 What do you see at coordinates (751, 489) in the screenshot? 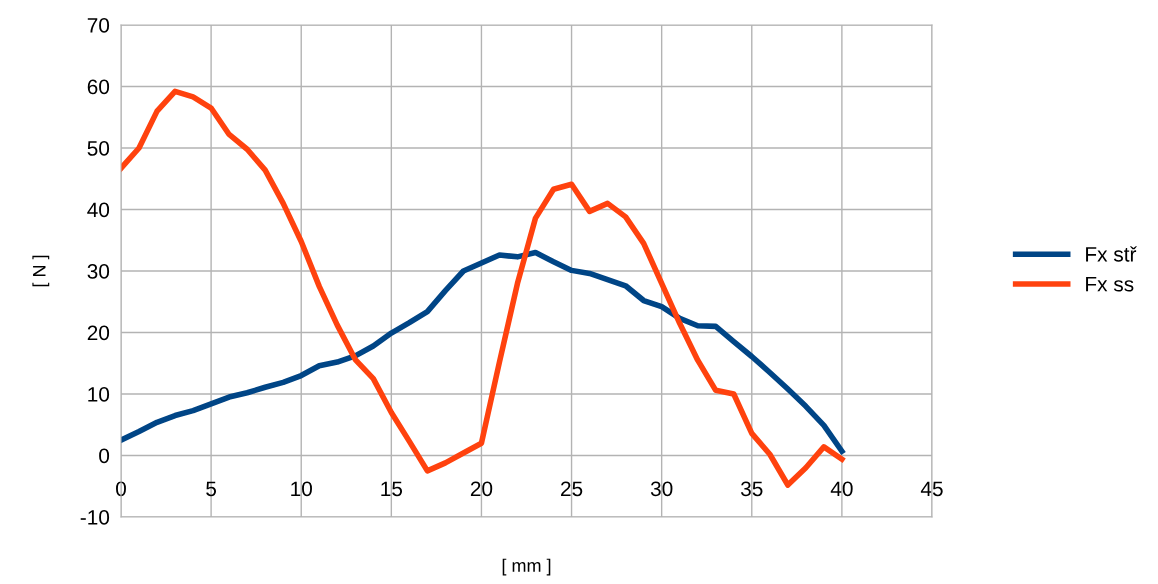
I see `x-tick-label: 35` at bounding box center [751, 489].